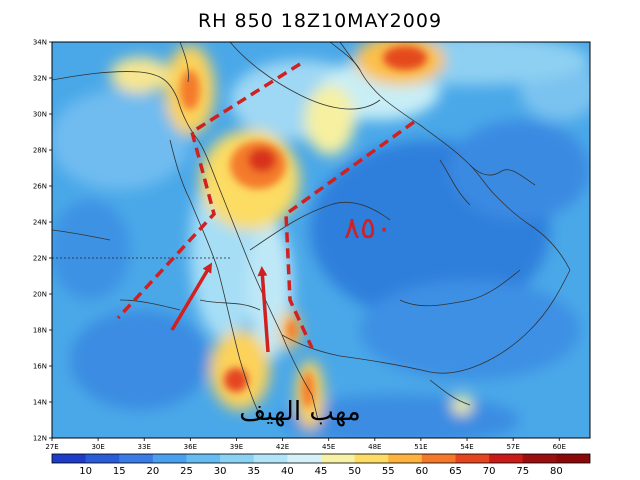  I want to click on colorbar: 10 15 20 25 30 35 40 45 50 55 60 65 70 75 80, so click(321, 465).